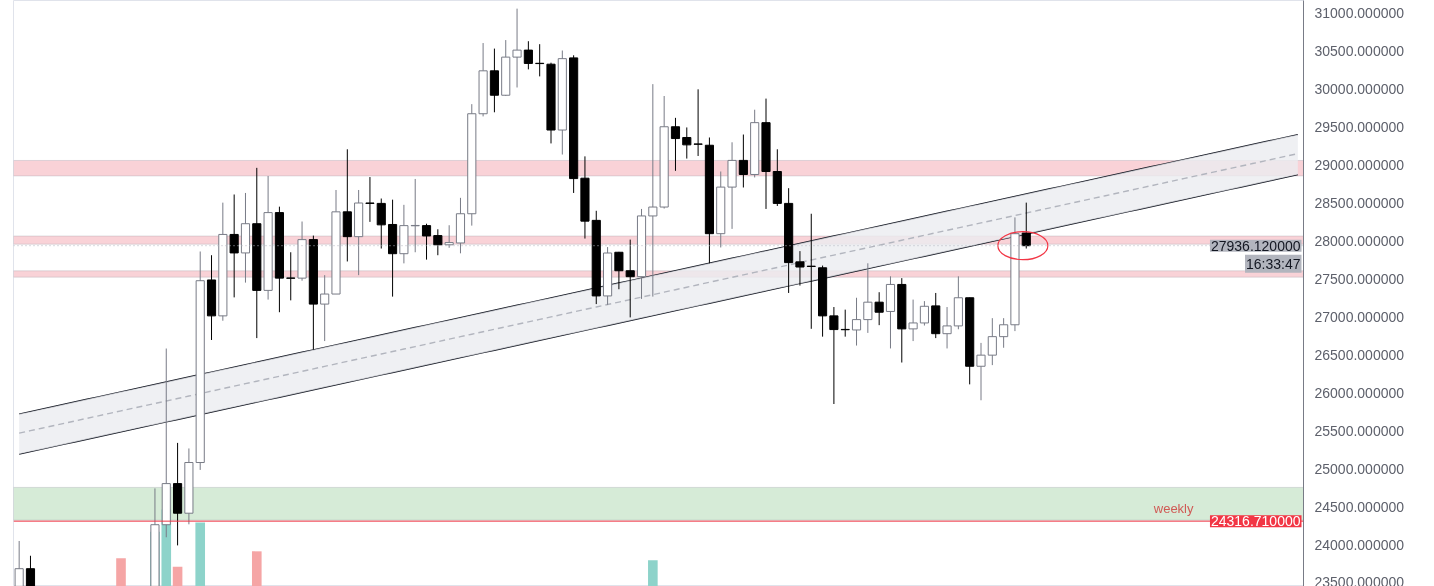 The height and width of the screenshot is (586, 1434). I want to click on y-tick-label: 26000.000000, so click(1359, 393).